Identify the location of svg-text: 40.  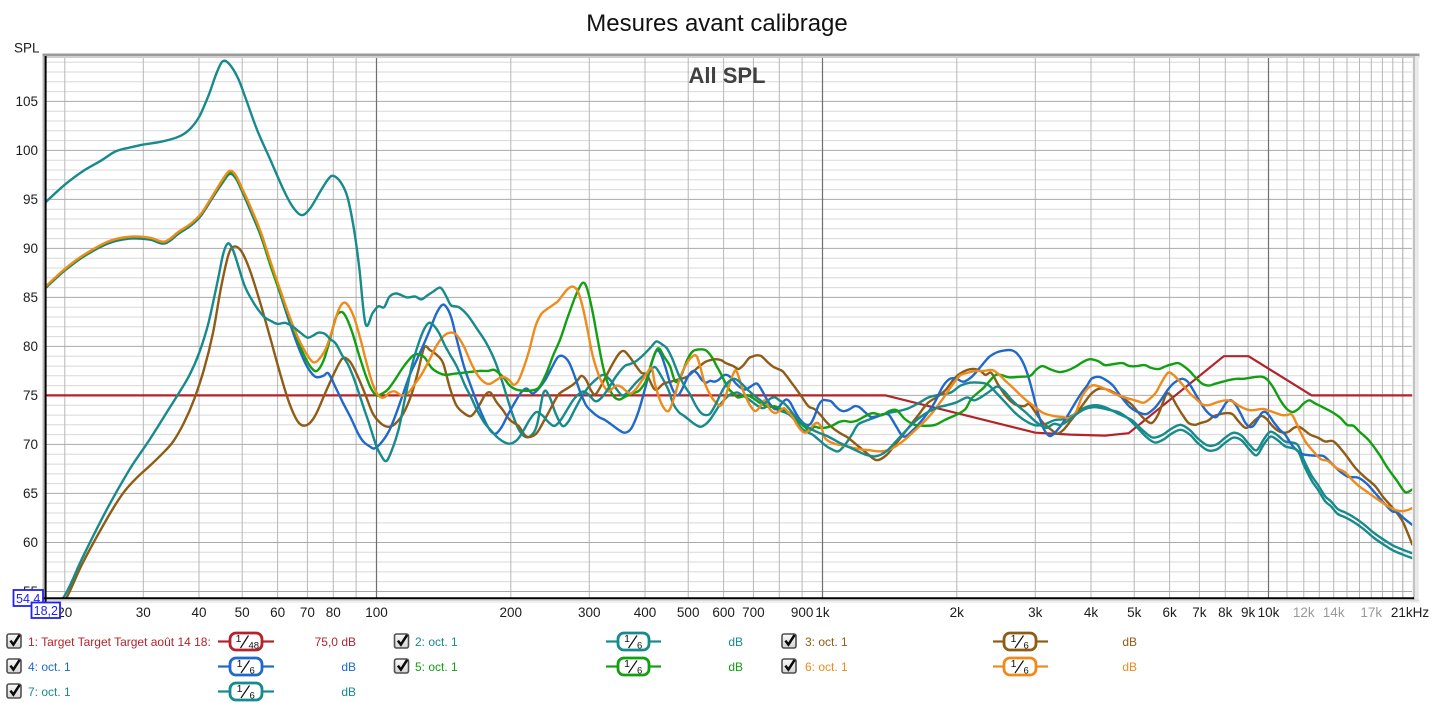
(198, 612).